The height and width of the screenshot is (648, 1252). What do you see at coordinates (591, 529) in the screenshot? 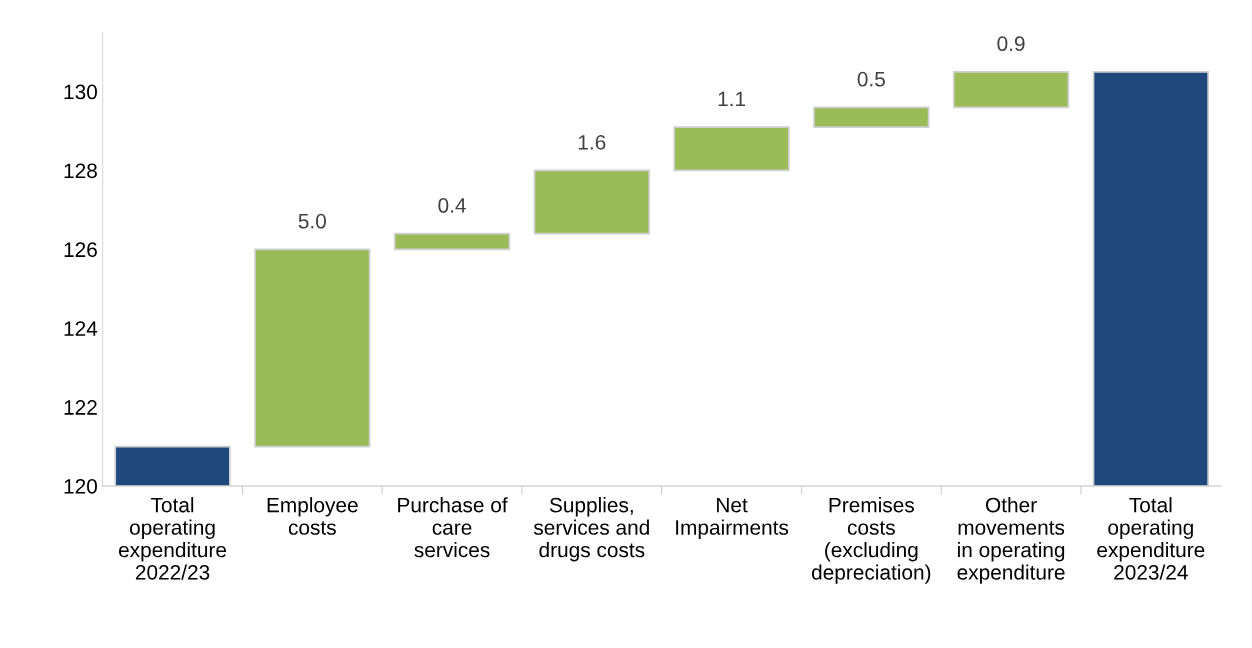
I see `x-tick-label: Supplies, services and drugs costs` at bounding box center [591, 529].